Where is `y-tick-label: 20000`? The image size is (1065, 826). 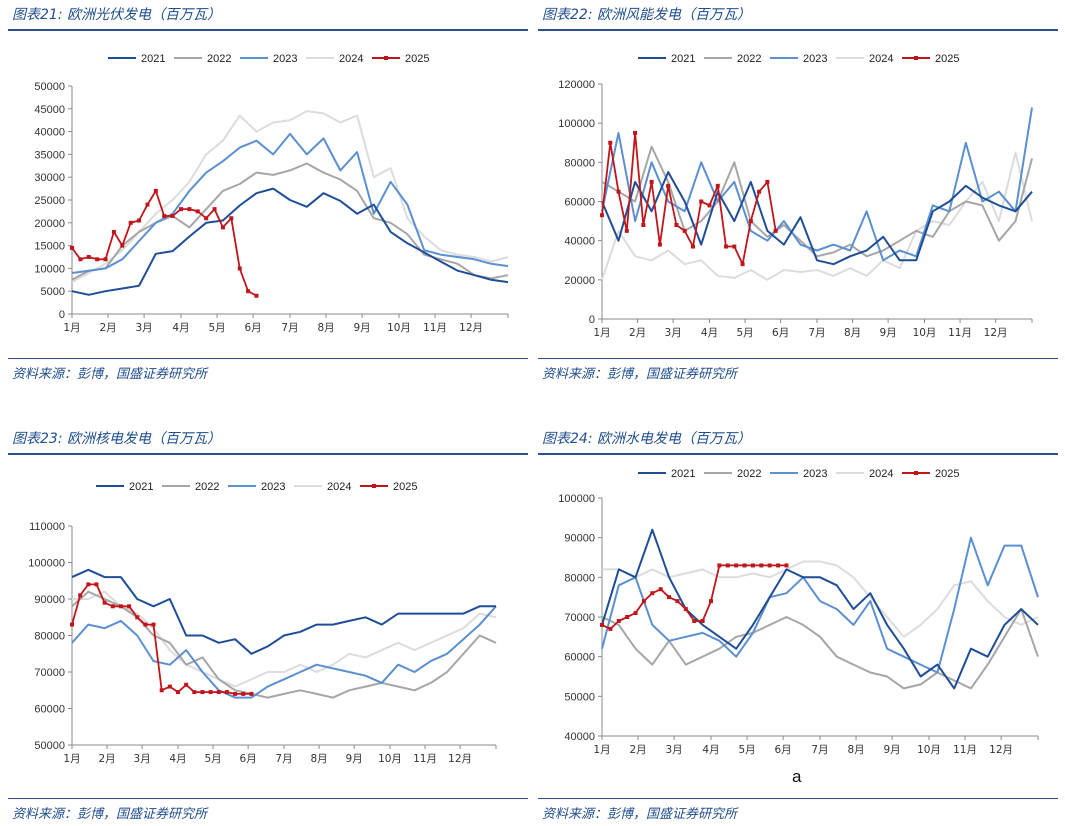
y-tick-label: 20000 is located at coordinates (579, 281).